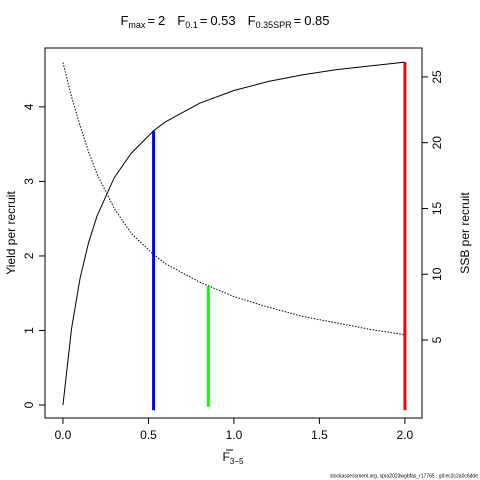 Image resolution: width=480 pixels, height=480 pixels. I want to click on x-axis-label-subscript: 3−5, so click(237, 461).